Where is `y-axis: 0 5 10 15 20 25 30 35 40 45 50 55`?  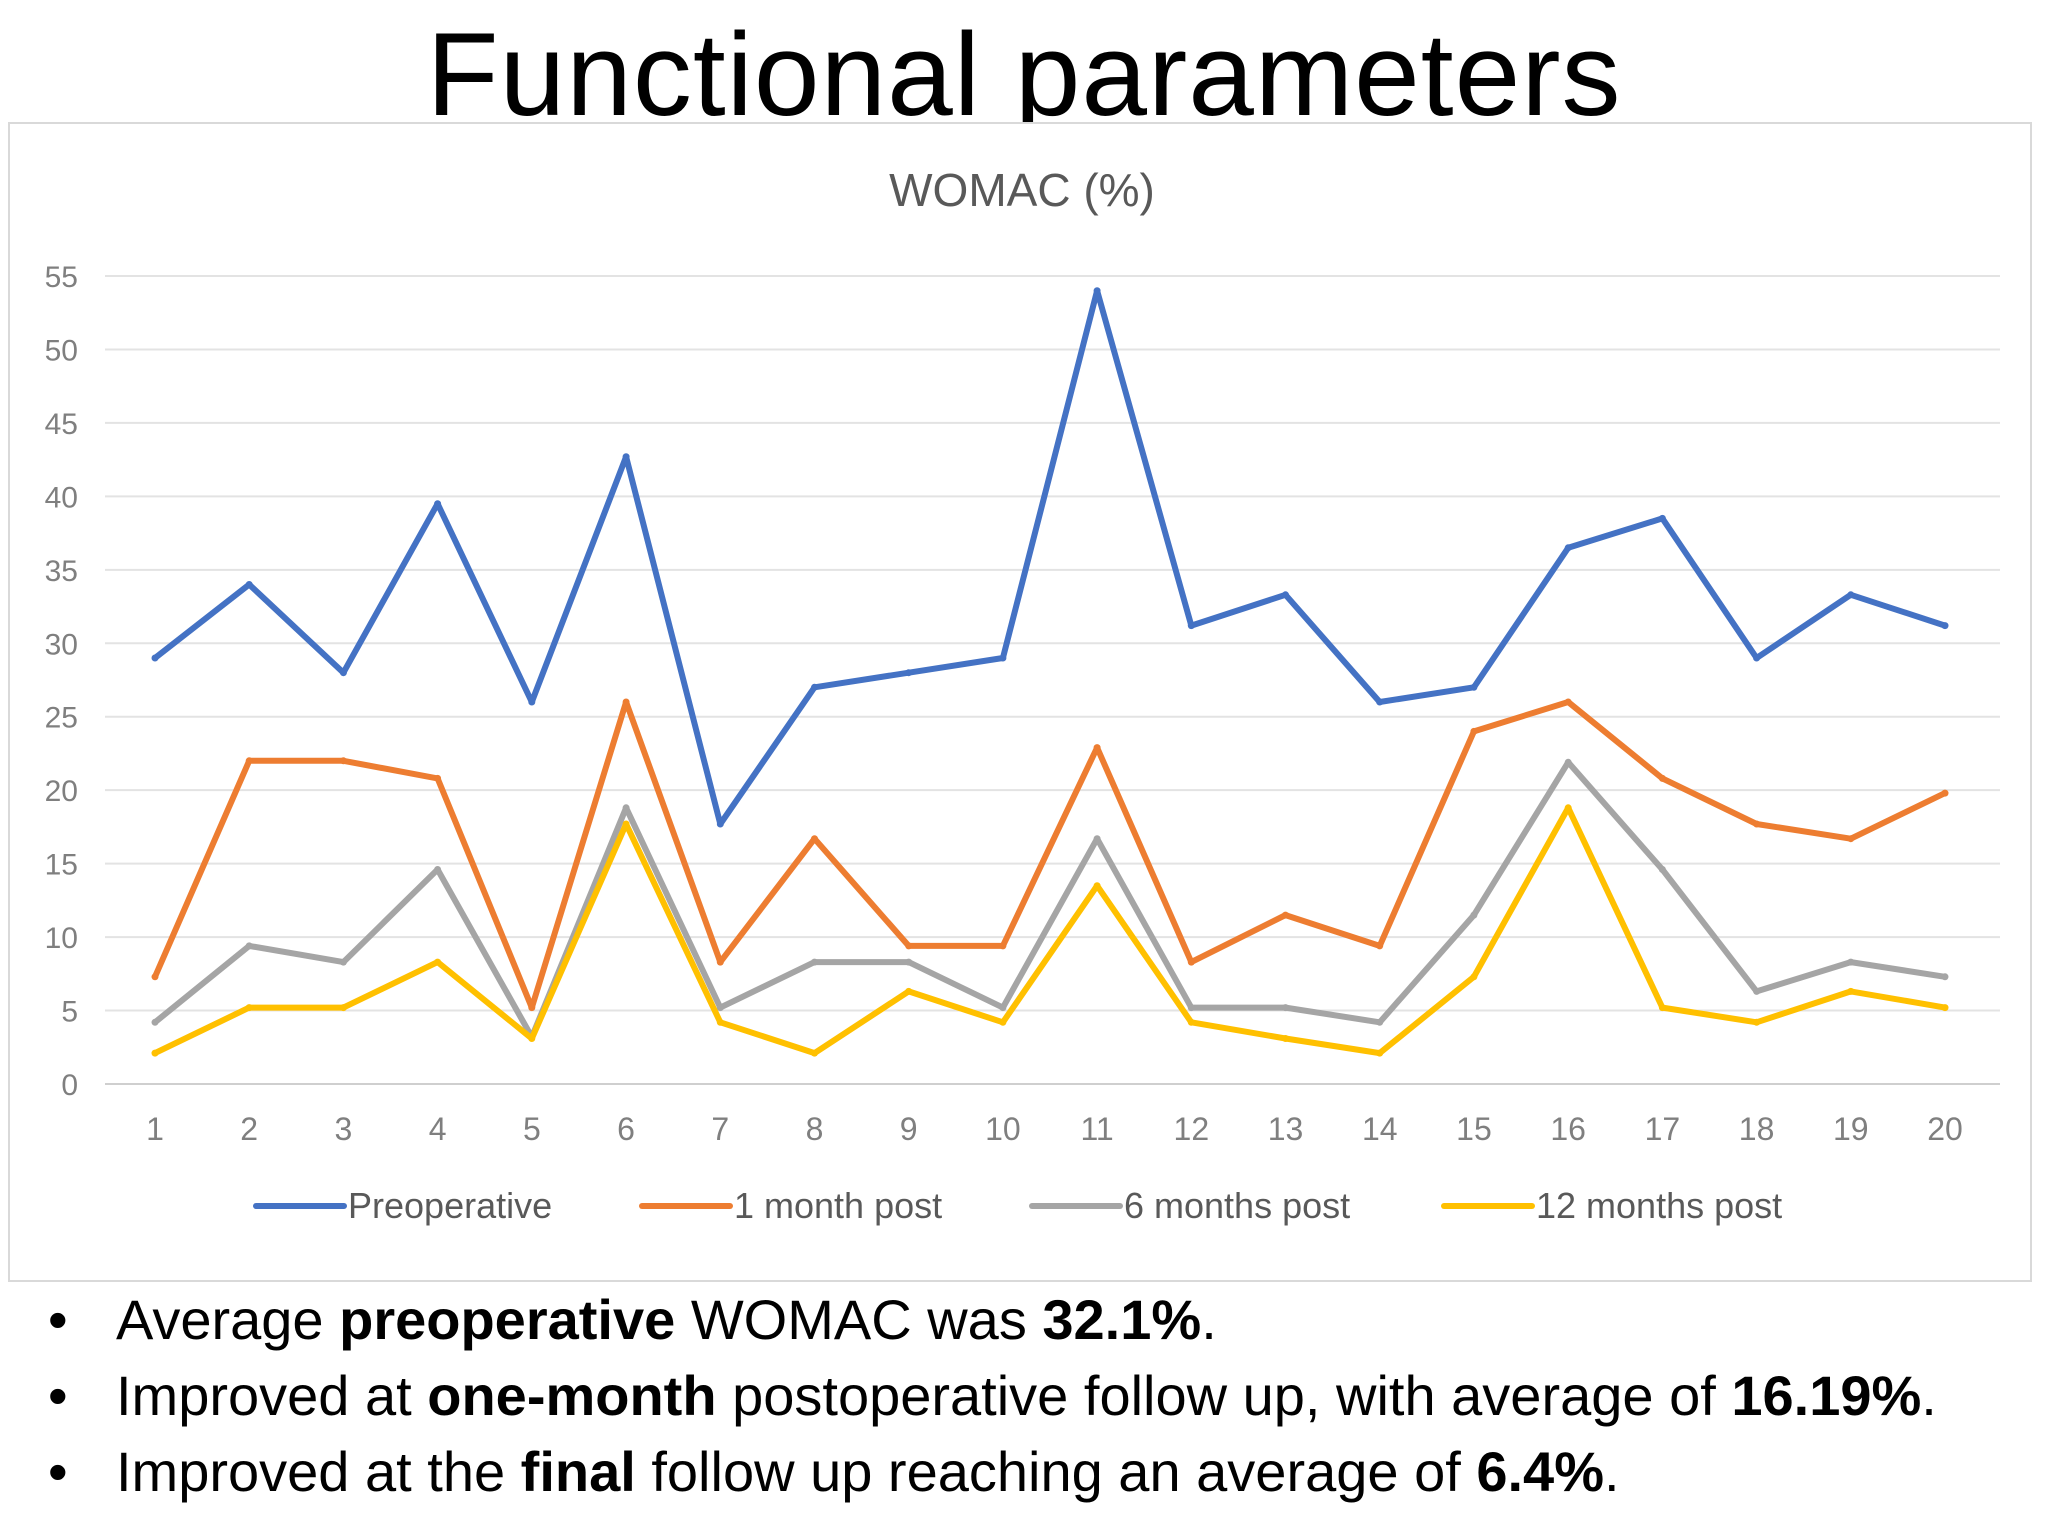
y-axis: 0 5 10 15 20 25 30 35 40 45 50 55 is located at coordinates (61, 681).